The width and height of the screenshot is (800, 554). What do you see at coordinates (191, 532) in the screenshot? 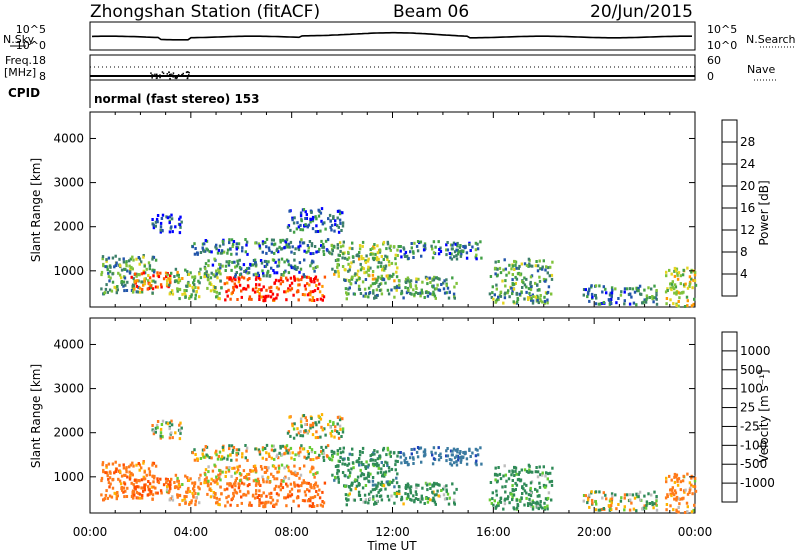
I see `x-tick-label: 04:00` at bounding box center [191, 532].